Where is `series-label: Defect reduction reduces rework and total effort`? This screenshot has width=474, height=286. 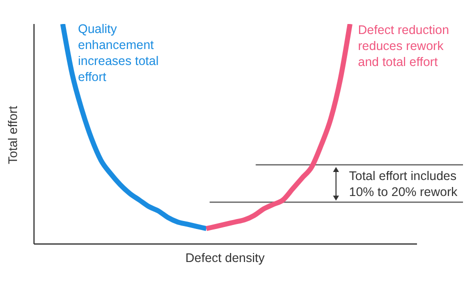 series-label: Defect reduction reduces rework and total effort is located at coordinates (404, 46).